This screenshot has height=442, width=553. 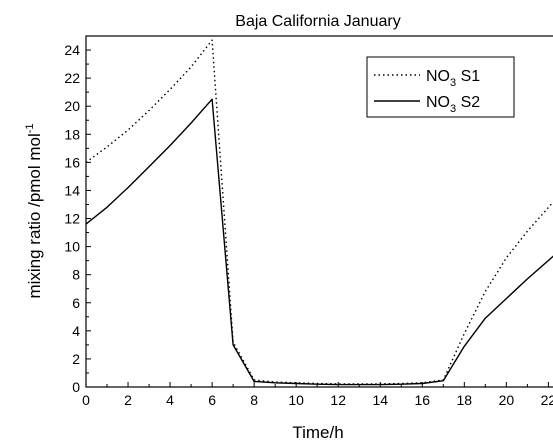 I want to click on x-tick-label: 0, so click(x=86, y=400).